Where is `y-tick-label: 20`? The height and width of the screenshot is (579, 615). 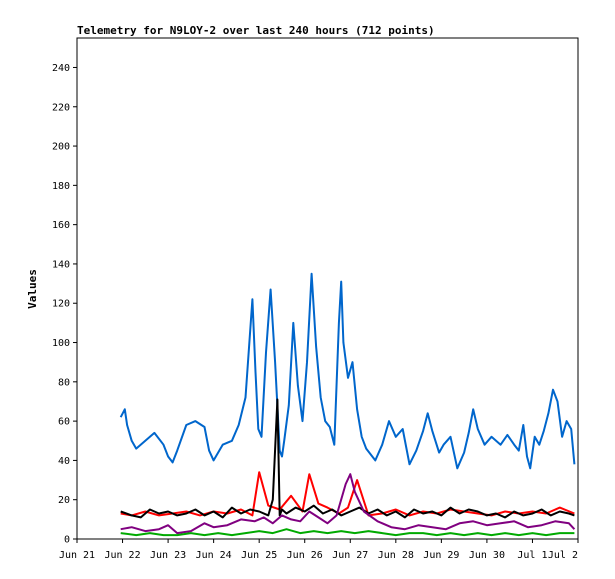
y-tick-label: 20 is located at coordinates (64, 500).